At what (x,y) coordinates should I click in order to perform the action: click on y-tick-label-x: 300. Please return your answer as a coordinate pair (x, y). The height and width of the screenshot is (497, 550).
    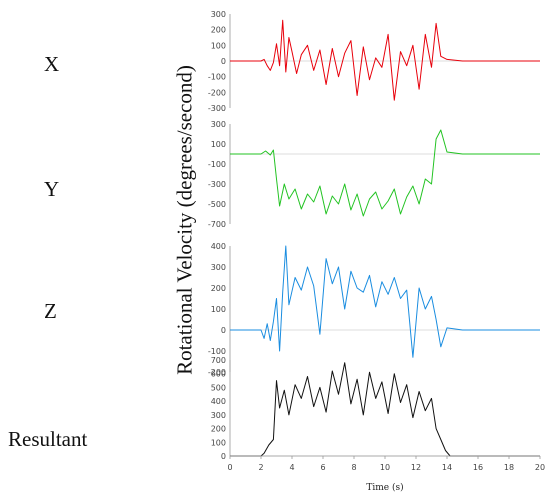
    Looking at the image, I should click on (218, 14).